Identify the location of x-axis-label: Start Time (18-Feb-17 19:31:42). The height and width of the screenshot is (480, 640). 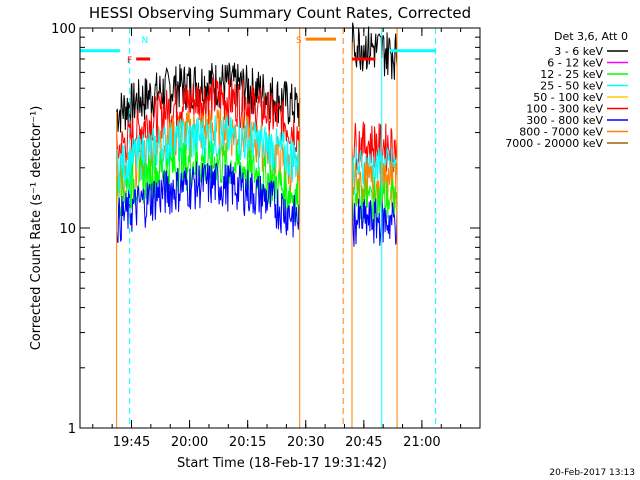
(282, 463).